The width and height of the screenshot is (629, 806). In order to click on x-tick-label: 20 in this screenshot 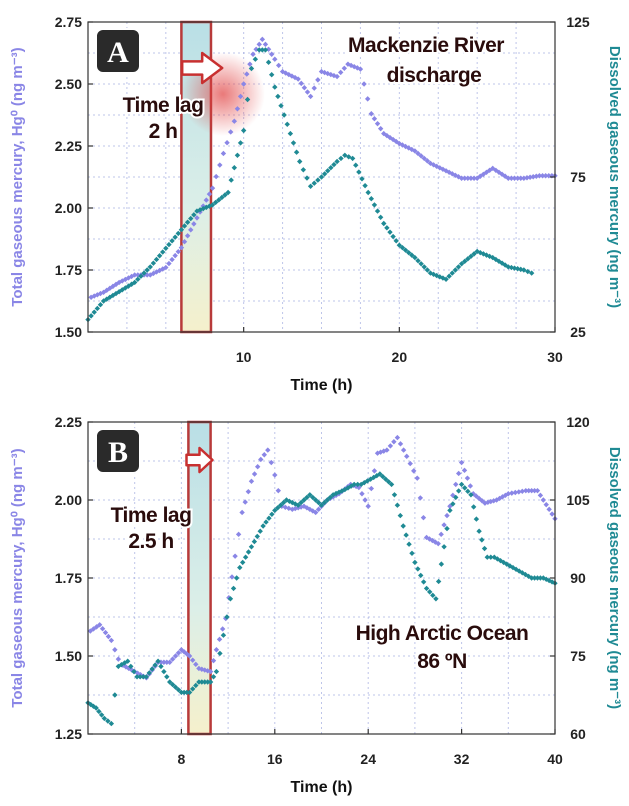, I will do `click(400, 357)`.